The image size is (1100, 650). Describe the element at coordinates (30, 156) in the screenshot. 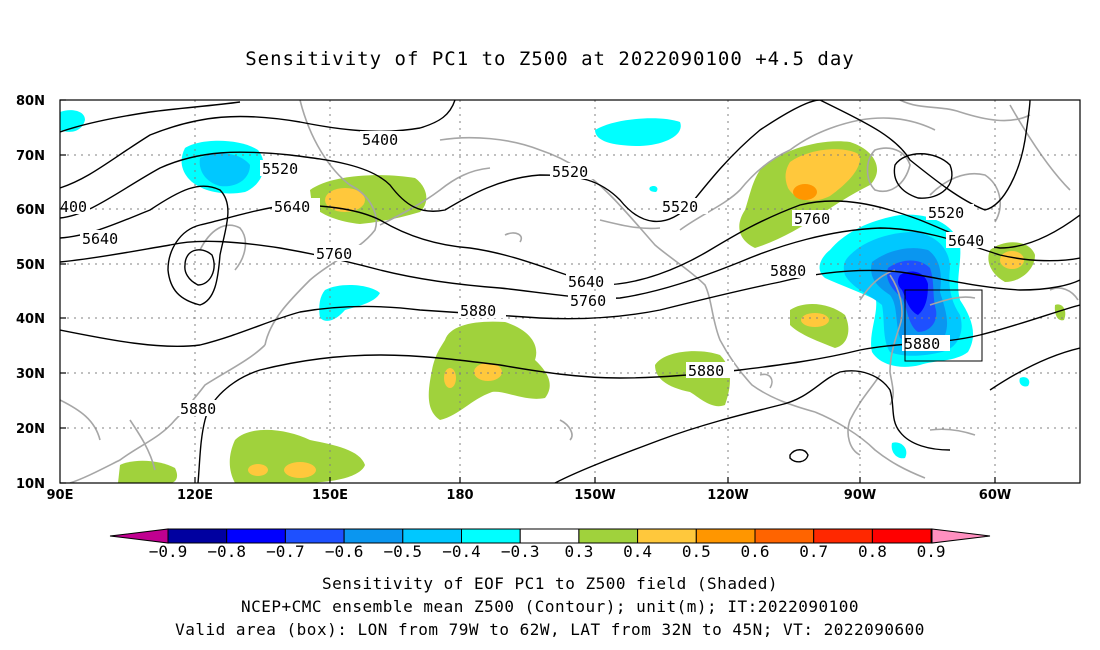

I see `lat-label: 70N` at that location.